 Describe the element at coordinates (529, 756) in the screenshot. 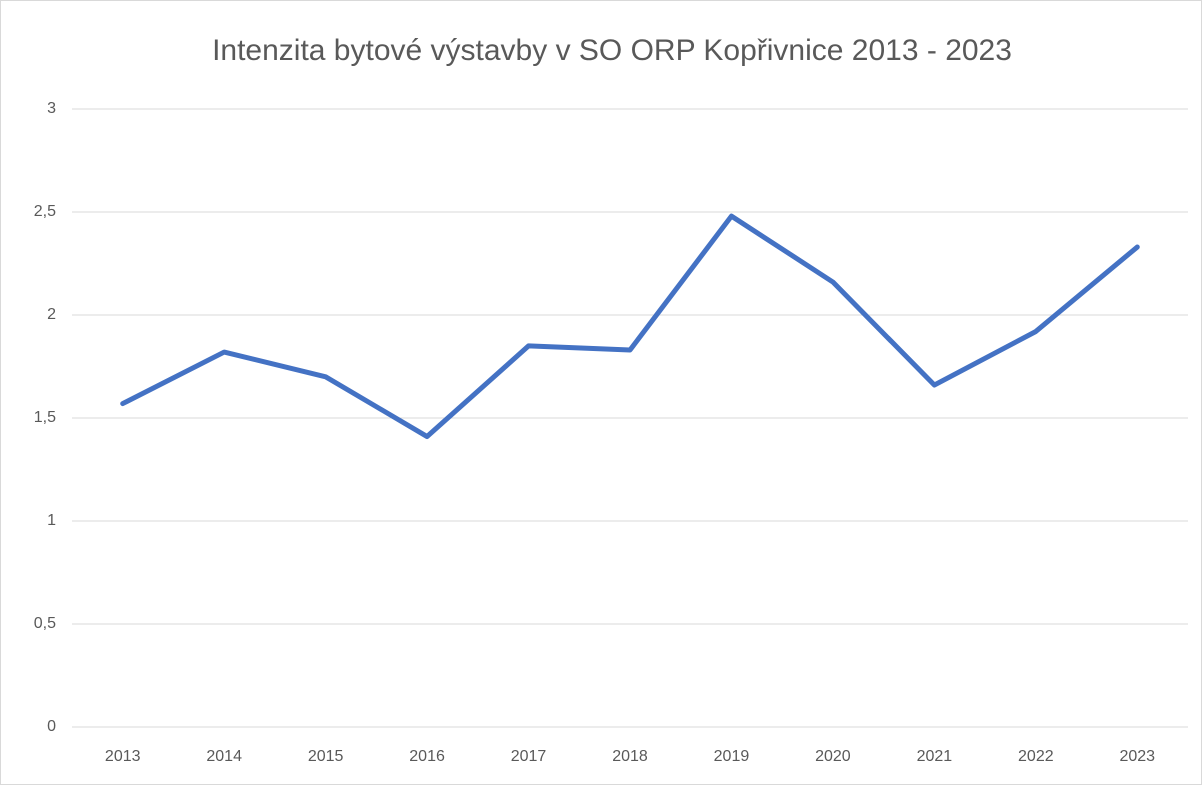

I see `x-tick-label: 2017` at that location.